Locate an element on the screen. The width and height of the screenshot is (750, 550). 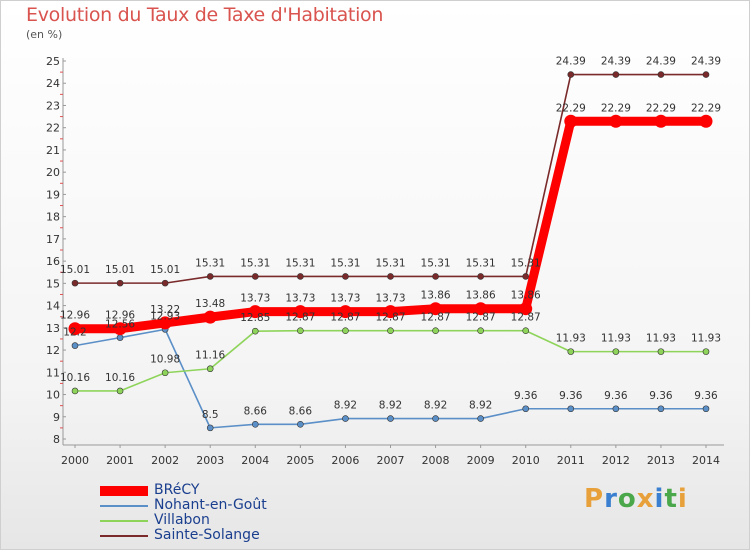
data-label: 12.56 is located at coordinates (120, 325).